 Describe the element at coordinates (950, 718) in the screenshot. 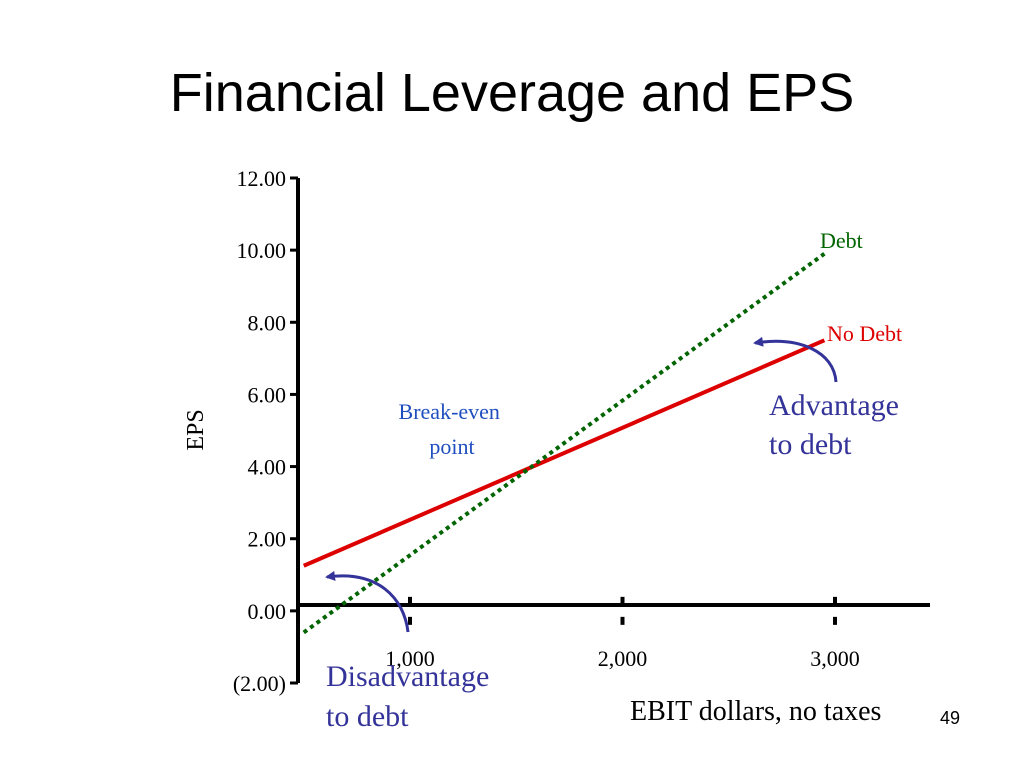

I see `page-number: 49` at that location.